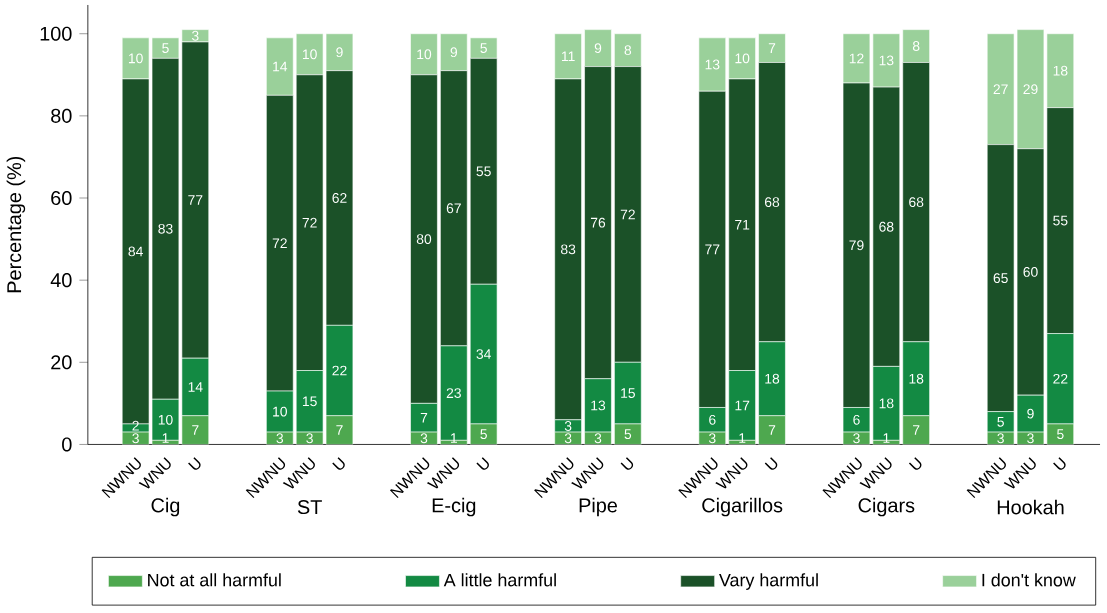 This screenshot has height=613, width=1107. Describe the element at coordinates (568, 56) in the screenshot. I see `data-label: 11` at that location.